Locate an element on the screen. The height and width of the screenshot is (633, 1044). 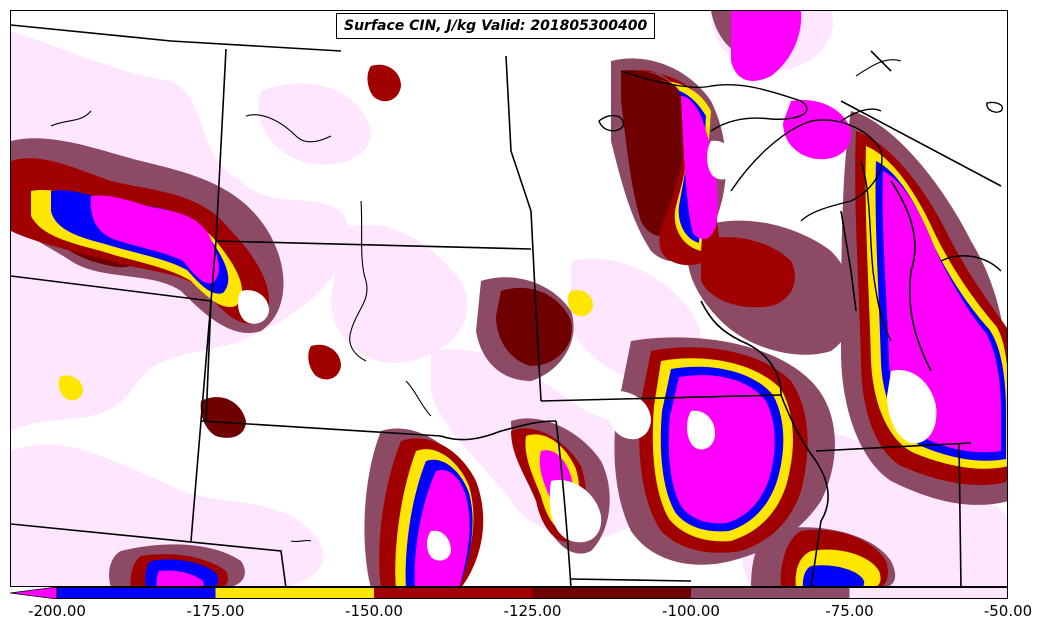
map-title-text: Surface CIN, J/kg Valid: 201805300400 is located at coordinates (496, 26).